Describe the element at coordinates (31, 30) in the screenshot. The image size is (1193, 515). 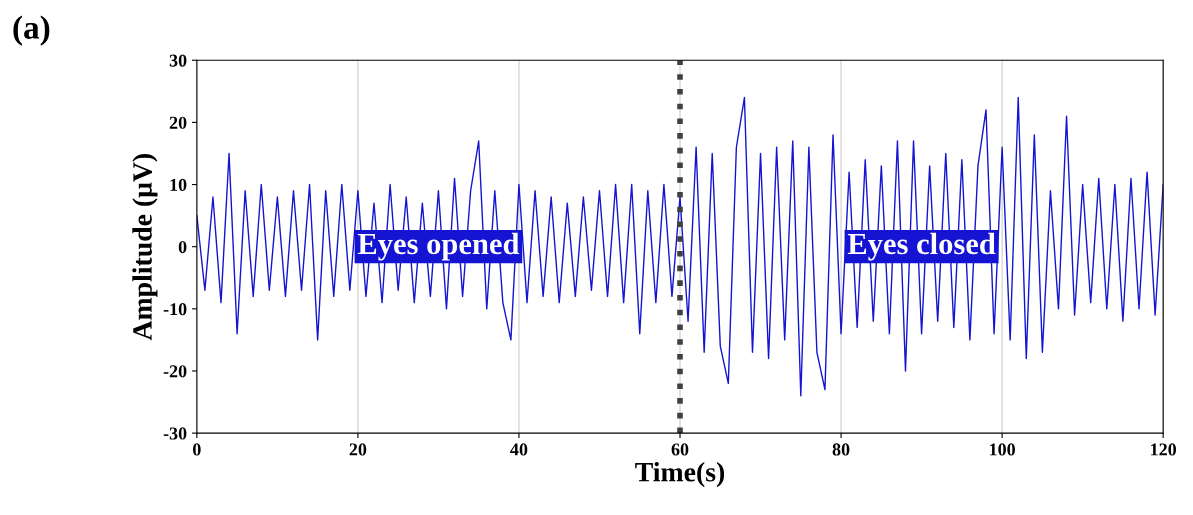
I see `text: (a)` at that location.